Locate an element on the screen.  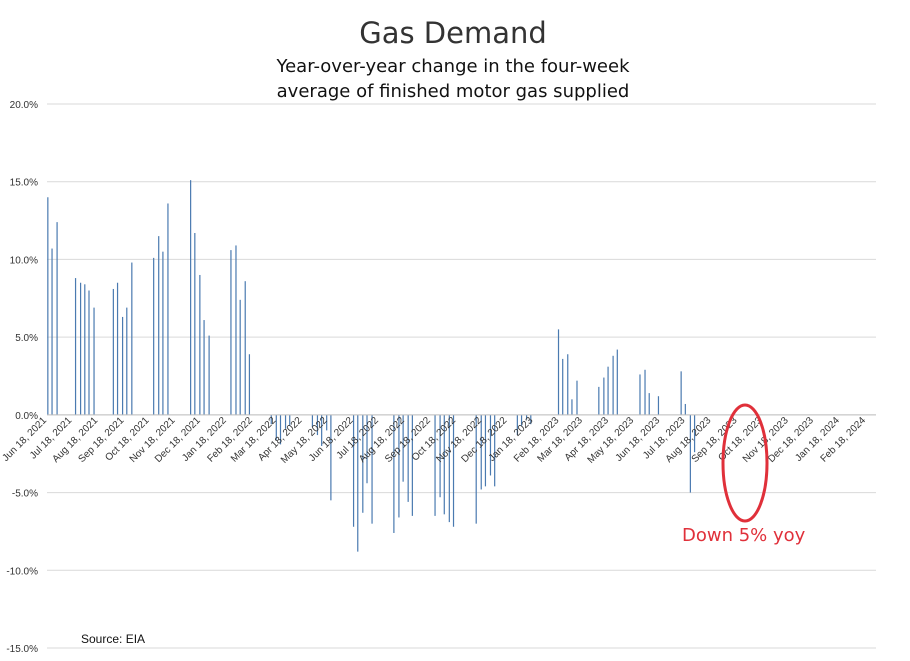
y-tick-label: 10.0% is located at coordinates (24, 260).